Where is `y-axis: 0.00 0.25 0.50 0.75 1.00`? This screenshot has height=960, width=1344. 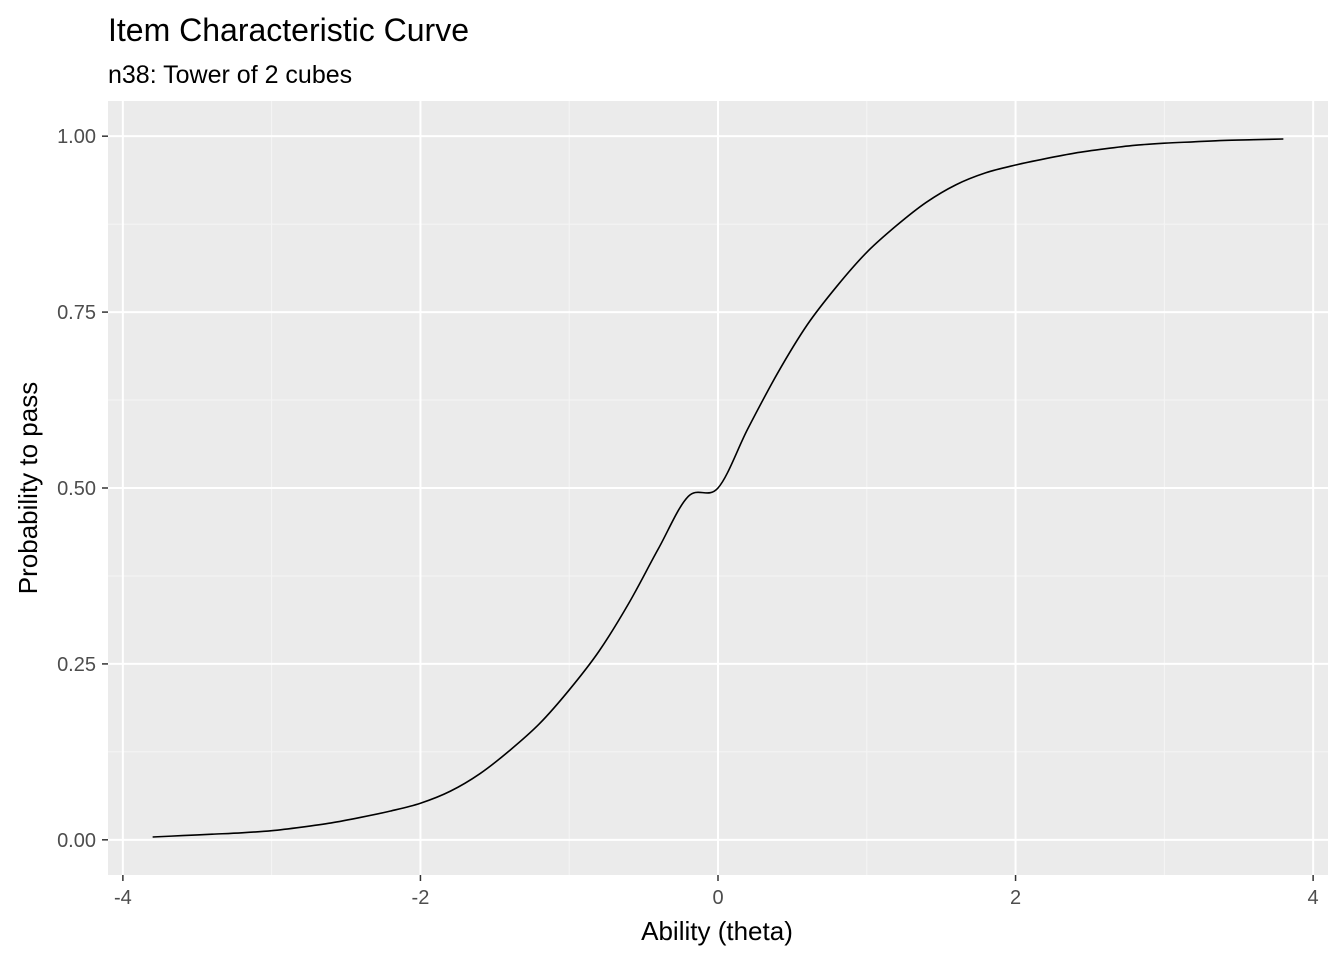 y-axis: 0.00 0.25 0.50 0.75 1.00 is located at coordinates (82, 489).